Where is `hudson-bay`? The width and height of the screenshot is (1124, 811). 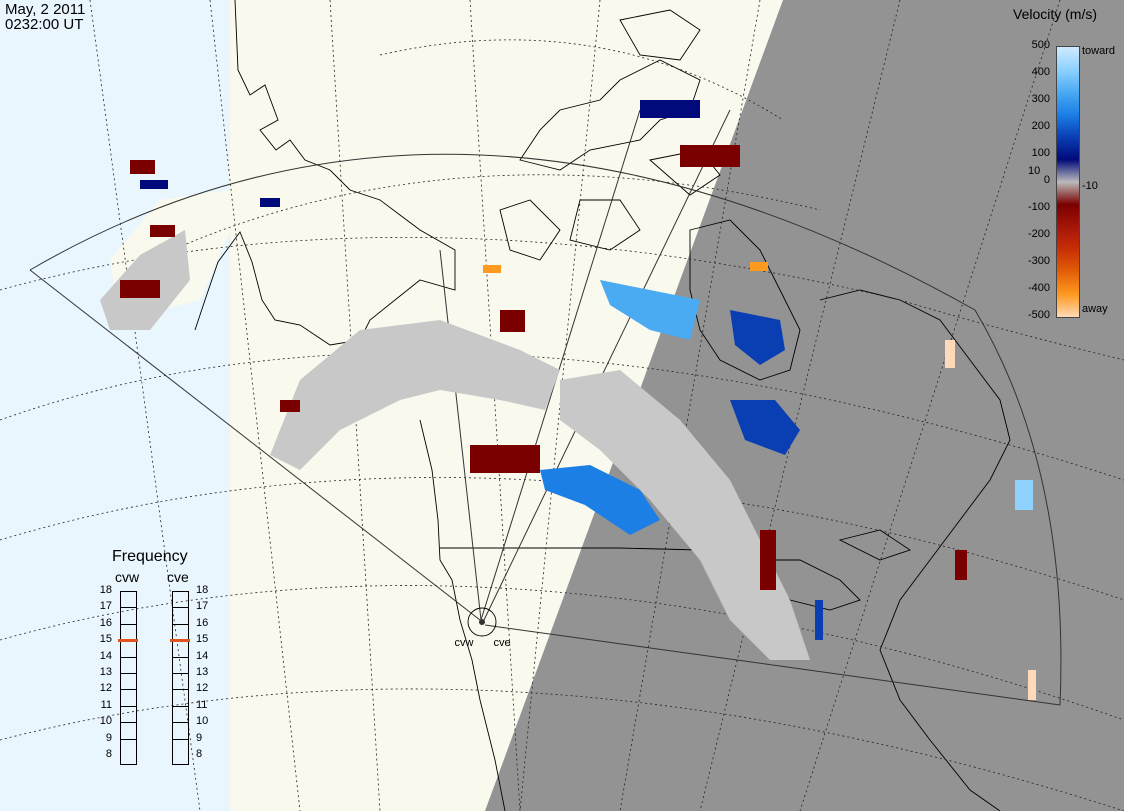
hudson-bay is located at coordinates (745, 300).